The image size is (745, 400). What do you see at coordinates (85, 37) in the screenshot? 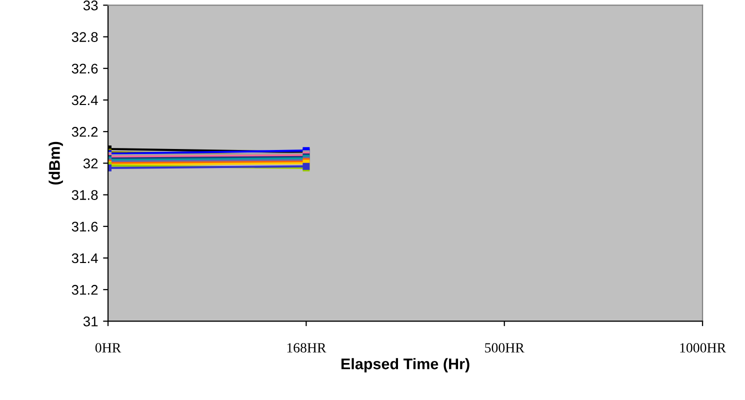
I see `y-tick-label: 32.8` at bounding box center [85, 37].